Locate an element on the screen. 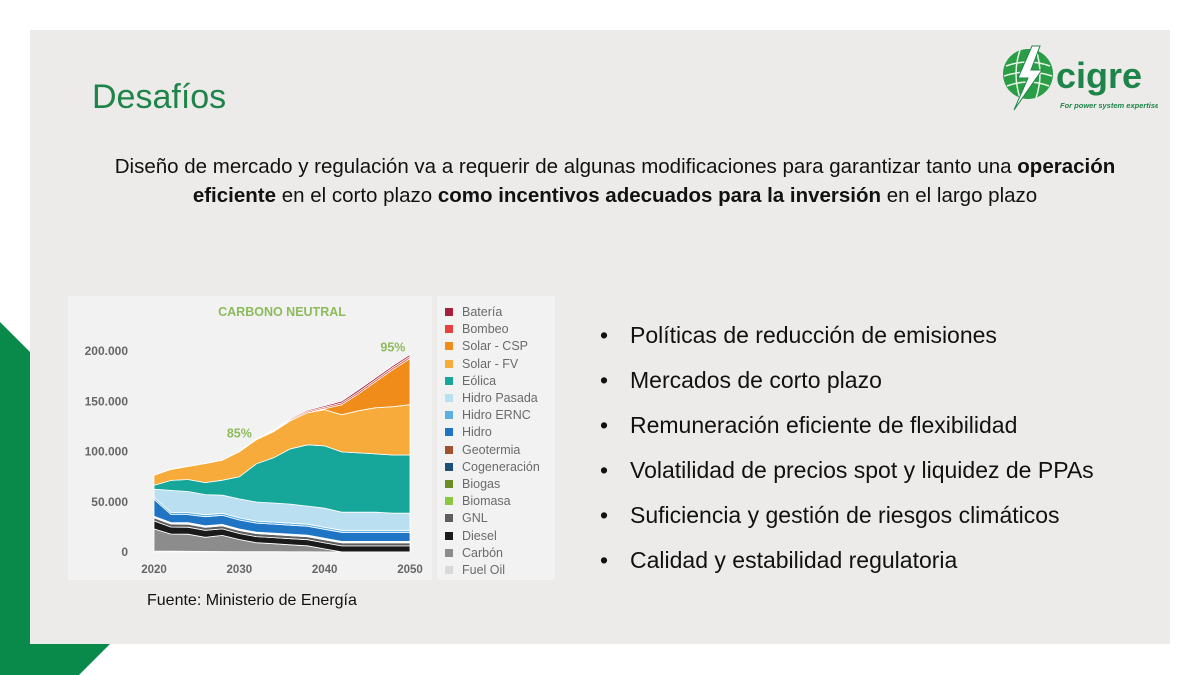 This screenshot has width=1200, height=675. legend-label: Batería is located at coordinates (482, 312).